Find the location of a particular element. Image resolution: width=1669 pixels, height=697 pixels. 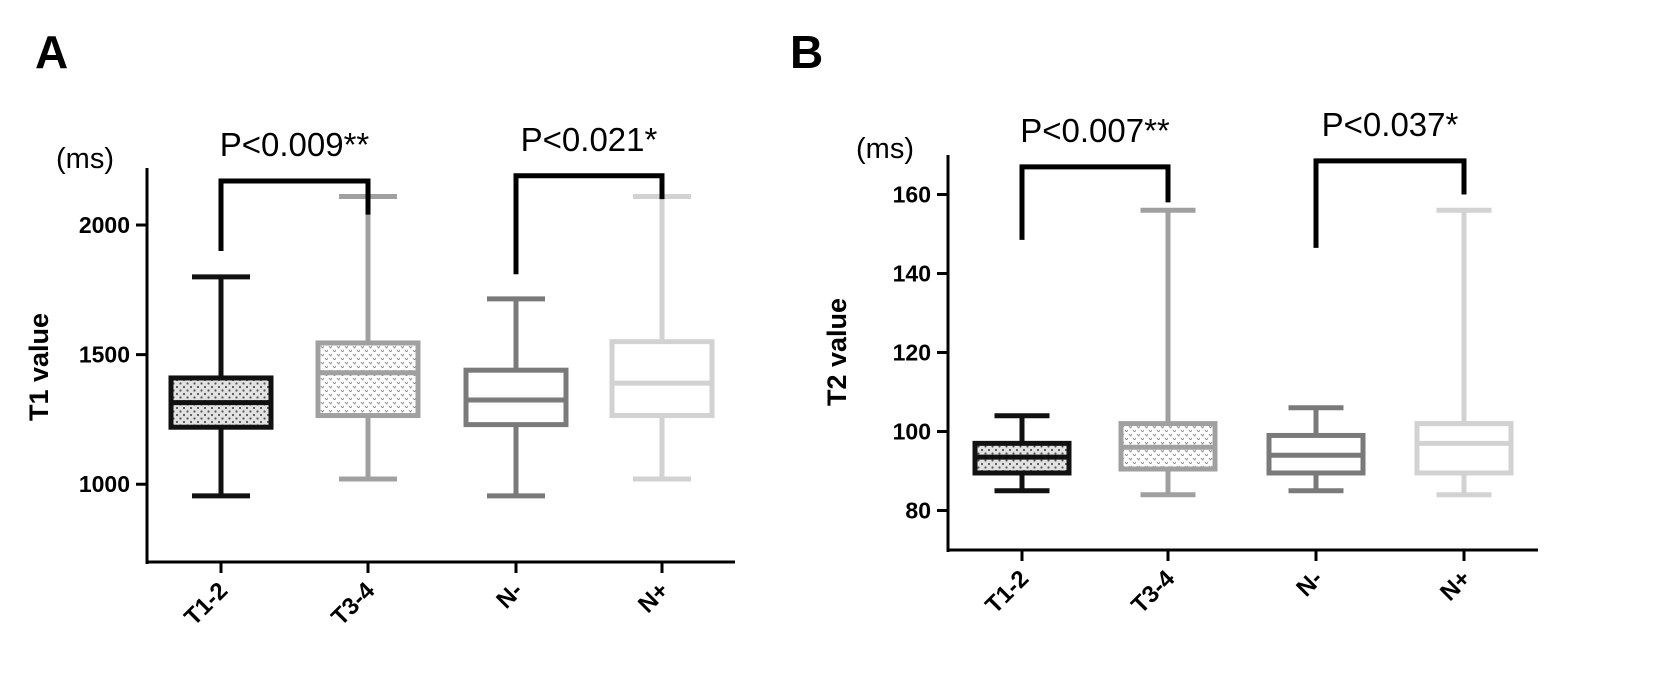

panel-a-p-value-label: P<0.021* is located at coordinates (589, 139).